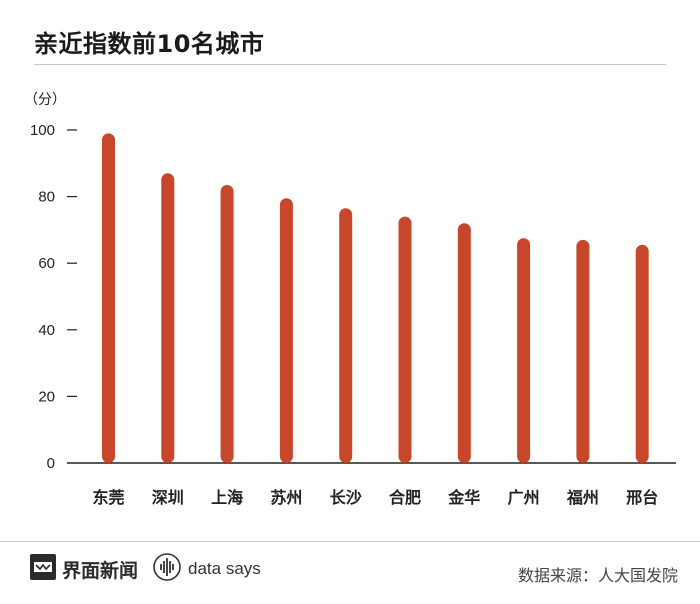 This screenshot has width=700, height=604. What do you see at coordinates (350, 64) in the screenshot?
I see `title-divider` at bounding box center [350, 64].